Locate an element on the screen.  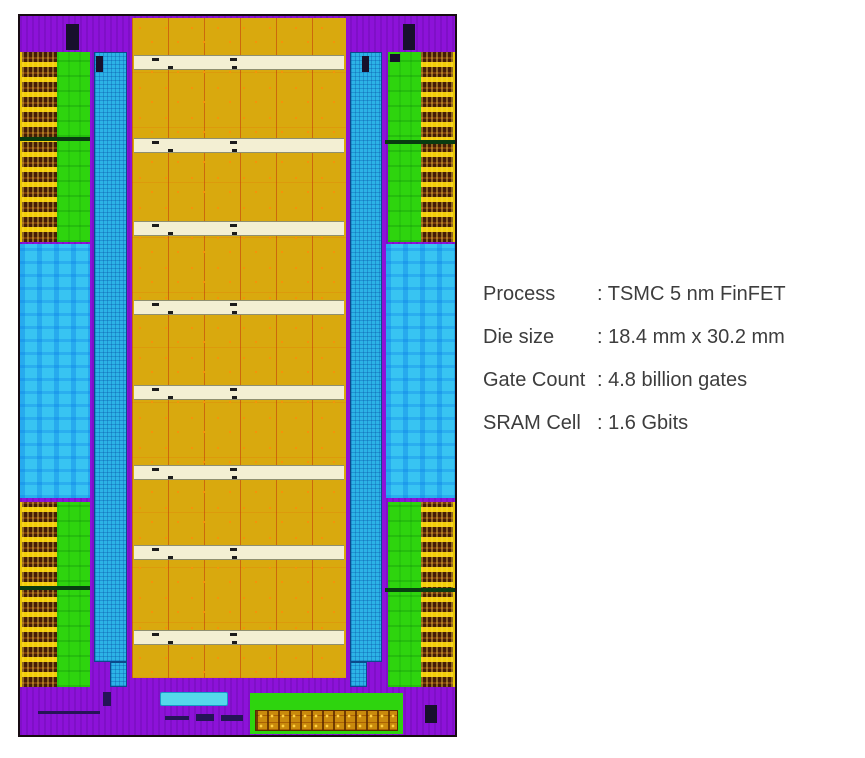
seam-line-bottom-left is located at coordinates (55, 588).